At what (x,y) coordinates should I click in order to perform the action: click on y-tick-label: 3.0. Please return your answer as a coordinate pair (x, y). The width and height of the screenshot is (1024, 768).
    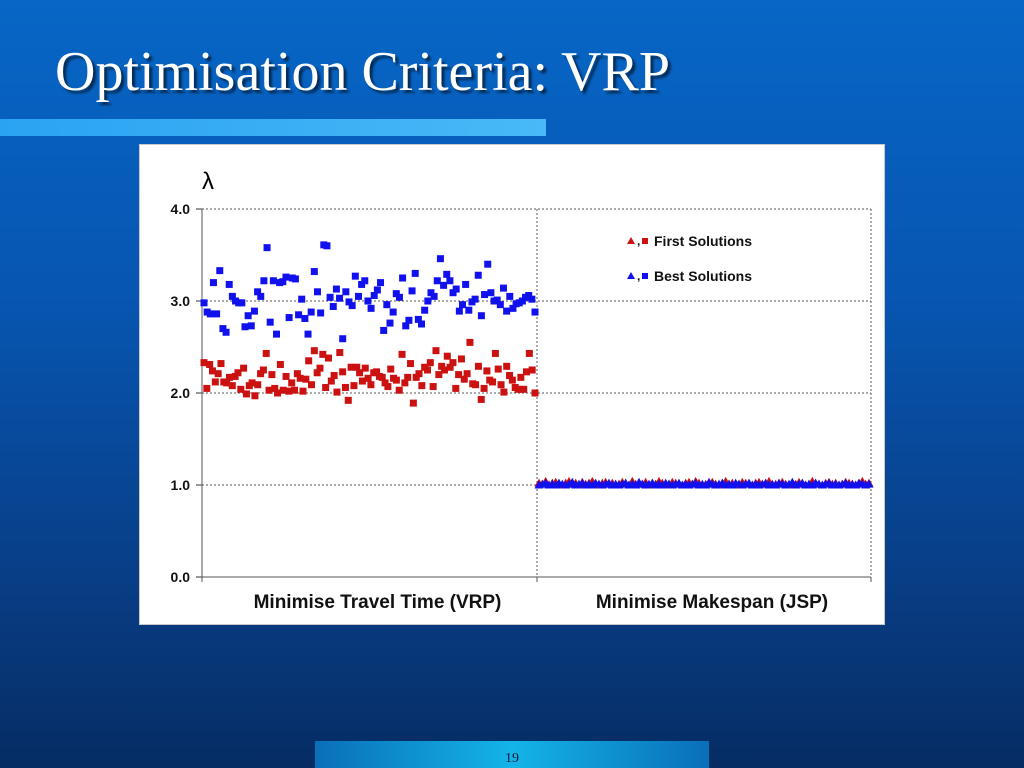
    Looking at the image, I should click on (181, 301).